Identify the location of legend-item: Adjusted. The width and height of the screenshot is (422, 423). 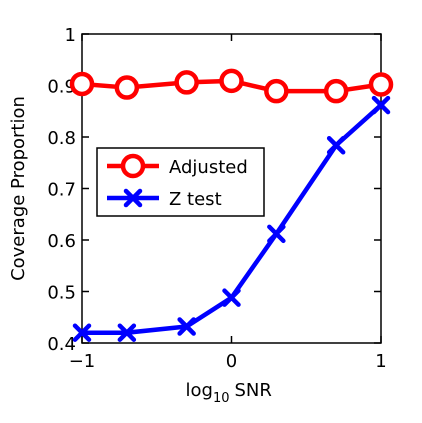
(177, 166).